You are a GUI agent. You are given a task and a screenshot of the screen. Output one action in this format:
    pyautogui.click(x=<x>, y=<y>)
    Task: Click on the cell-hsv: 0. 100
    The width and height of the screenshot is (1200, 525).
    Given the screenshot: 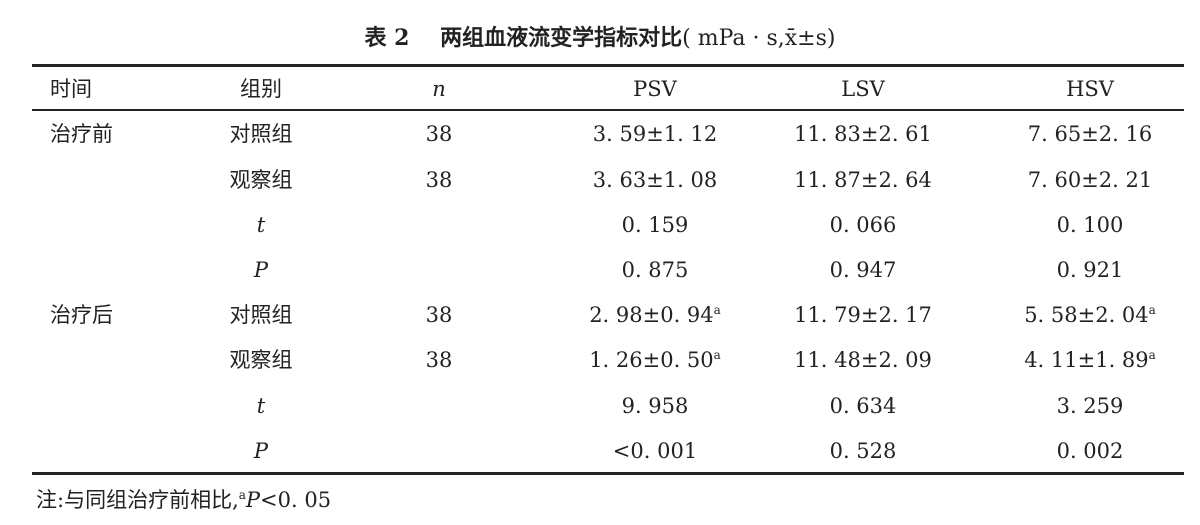 What is the action you would take?
    pyautogui.click(x=1090, y=225)
    